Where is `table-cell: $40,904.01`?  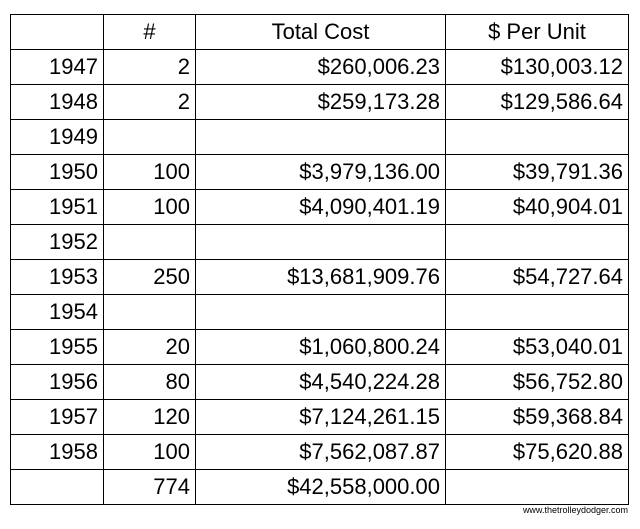
table-cell: $40,904.01 is located at coordinates (537, 207).